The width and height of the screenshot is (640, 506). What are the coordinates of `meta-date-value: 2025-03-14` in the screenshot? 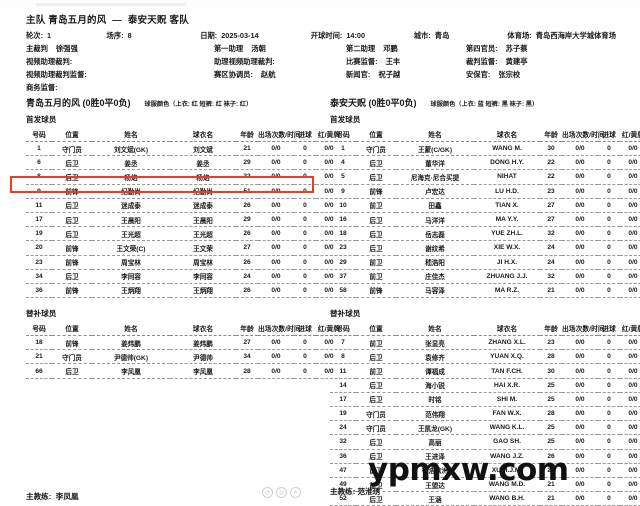 It's located at (240, 35).